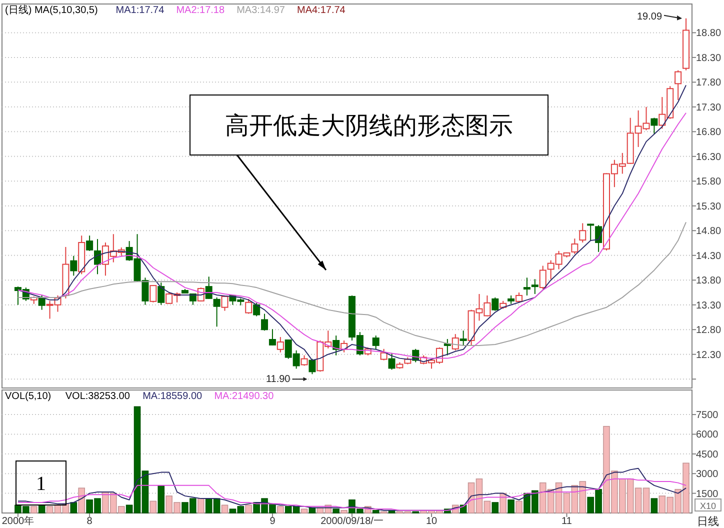 The image size is (724, 528). Describe the element at coordinates (707, 494) in the screenshot. I see `y-tick-label: 1500` at that location.